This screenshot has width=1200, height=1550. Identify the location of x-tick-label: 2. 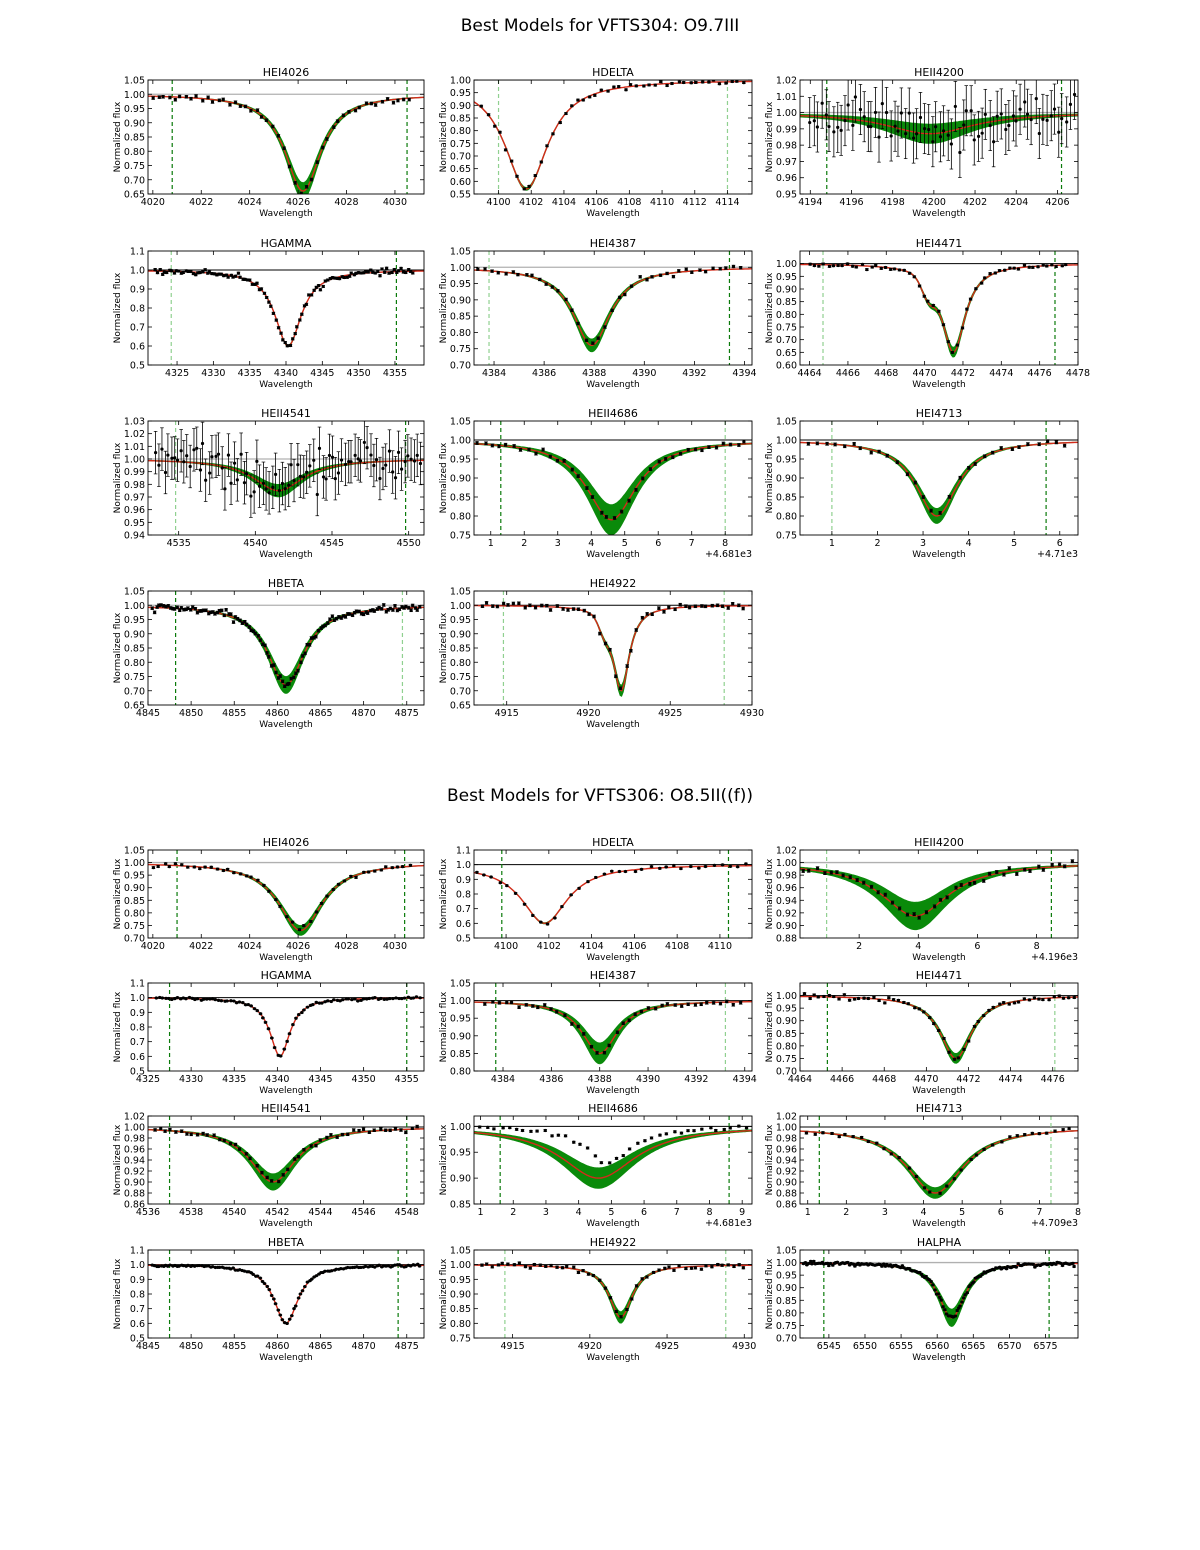
(877, 543).